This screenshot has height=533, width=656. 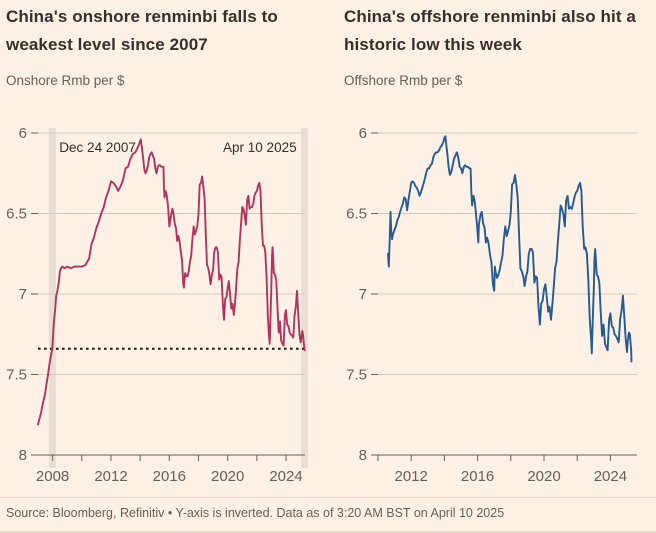 I want to click on x-axis-label: 2008, so click(x=52, y=476).